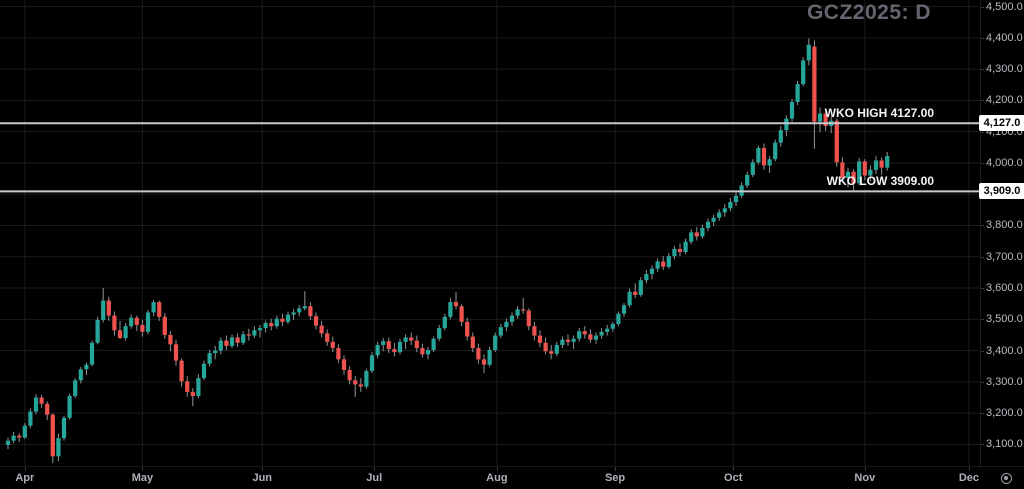 Image resolution: width=1024 pixels, height=489 pixels. Describe the element at coordinates (512, 477) in the screenshot. I see `time-axis: Apr May Jun Jul Aug Sep Oct Nov Dec` at that location.